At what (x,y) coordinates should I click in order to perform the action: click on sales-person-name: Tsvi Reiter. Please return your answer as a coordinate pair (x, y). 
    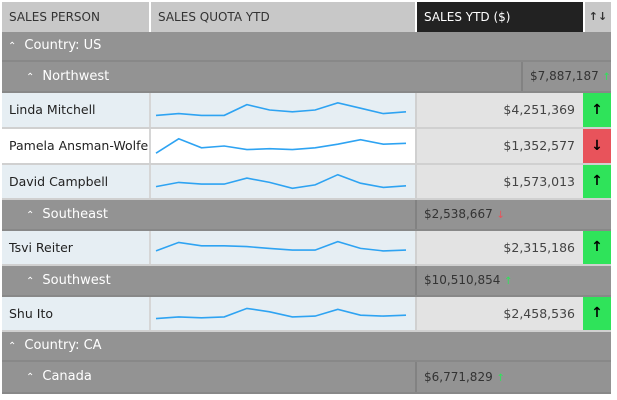
    Looking at the image, I should click on (76, 247).